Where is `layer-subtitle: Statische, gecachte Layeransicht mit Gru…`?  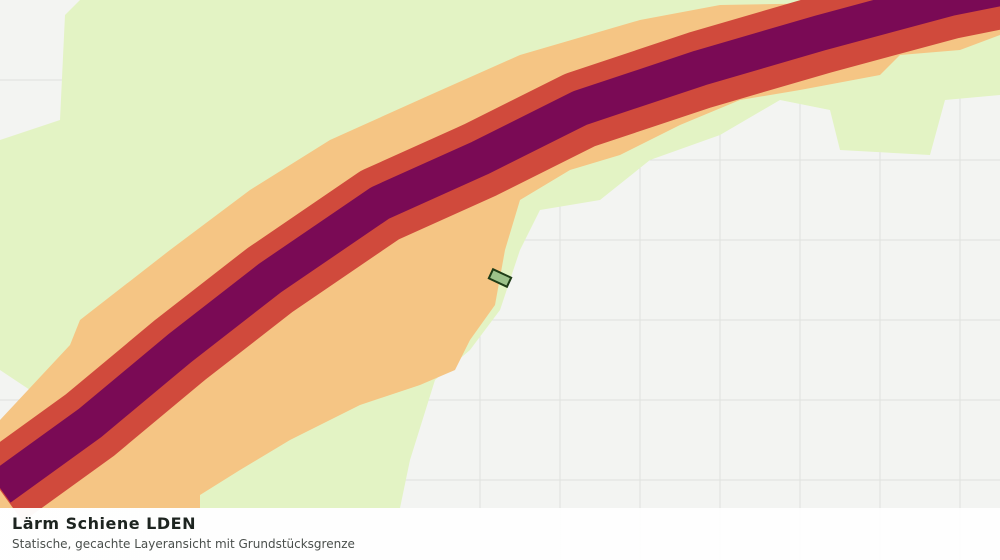 layer-subtitle: Statische, gecachte Layeransicht mit Gru… is located at coordinates (183, 544).